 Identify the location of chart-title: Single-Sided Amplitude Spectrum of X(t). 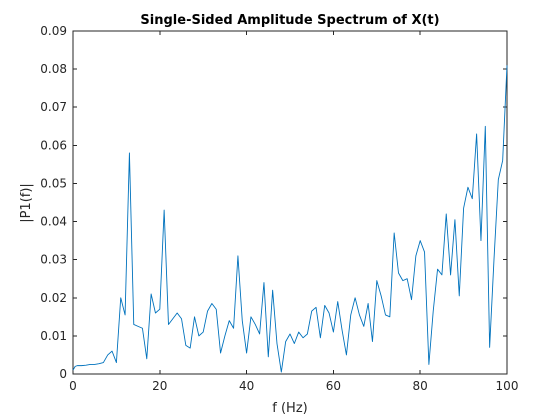
(289, 20).